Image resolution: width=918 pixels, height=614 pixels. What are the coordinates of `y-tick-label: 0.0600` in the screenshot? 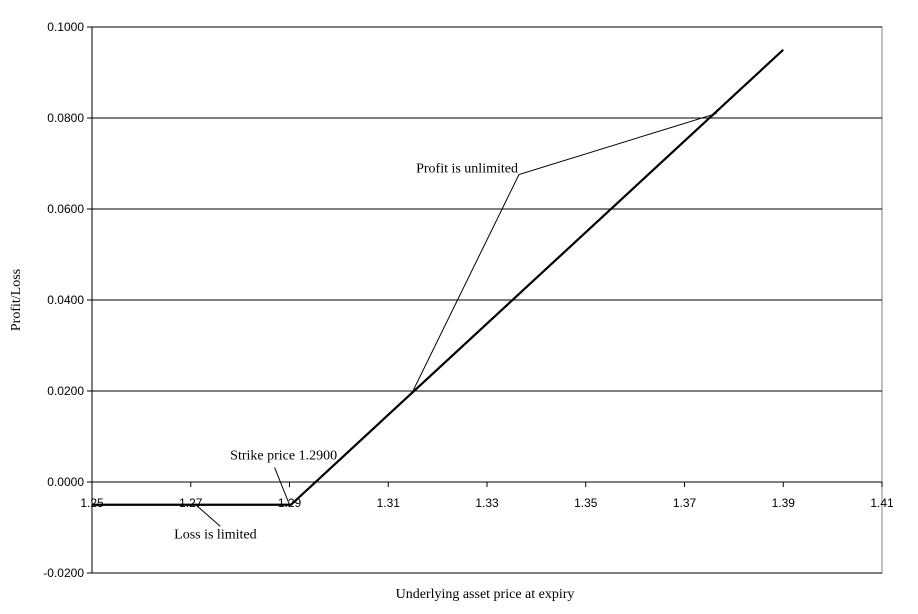 It's located at (65, 209).